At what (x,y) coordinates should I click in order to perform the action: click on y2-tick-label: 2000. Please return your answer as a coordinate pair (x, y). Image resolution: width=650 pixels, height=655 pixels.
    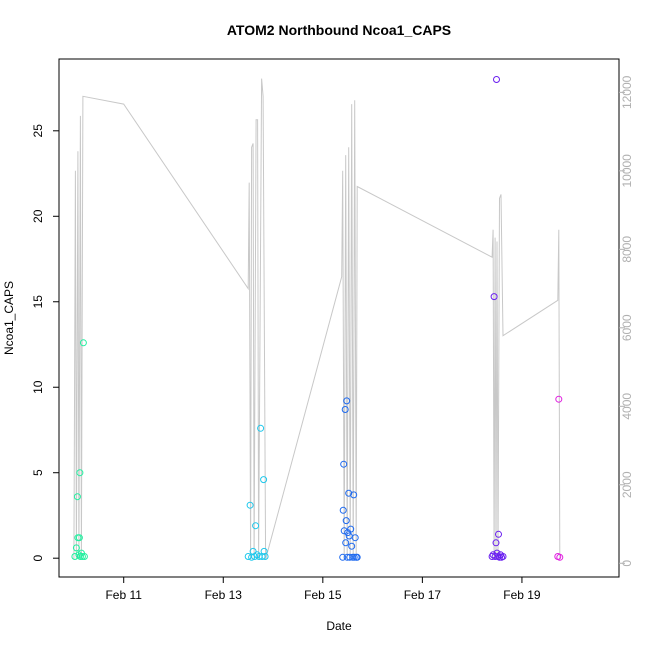
    Looking at the image, I should click on (627, 484).